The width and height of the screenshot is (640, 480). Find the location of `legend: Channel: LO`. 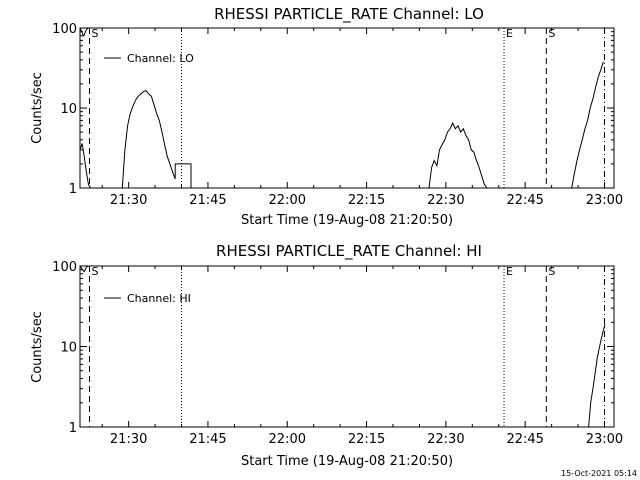

legend: Channel: LO is located at coordinates (149, 58).